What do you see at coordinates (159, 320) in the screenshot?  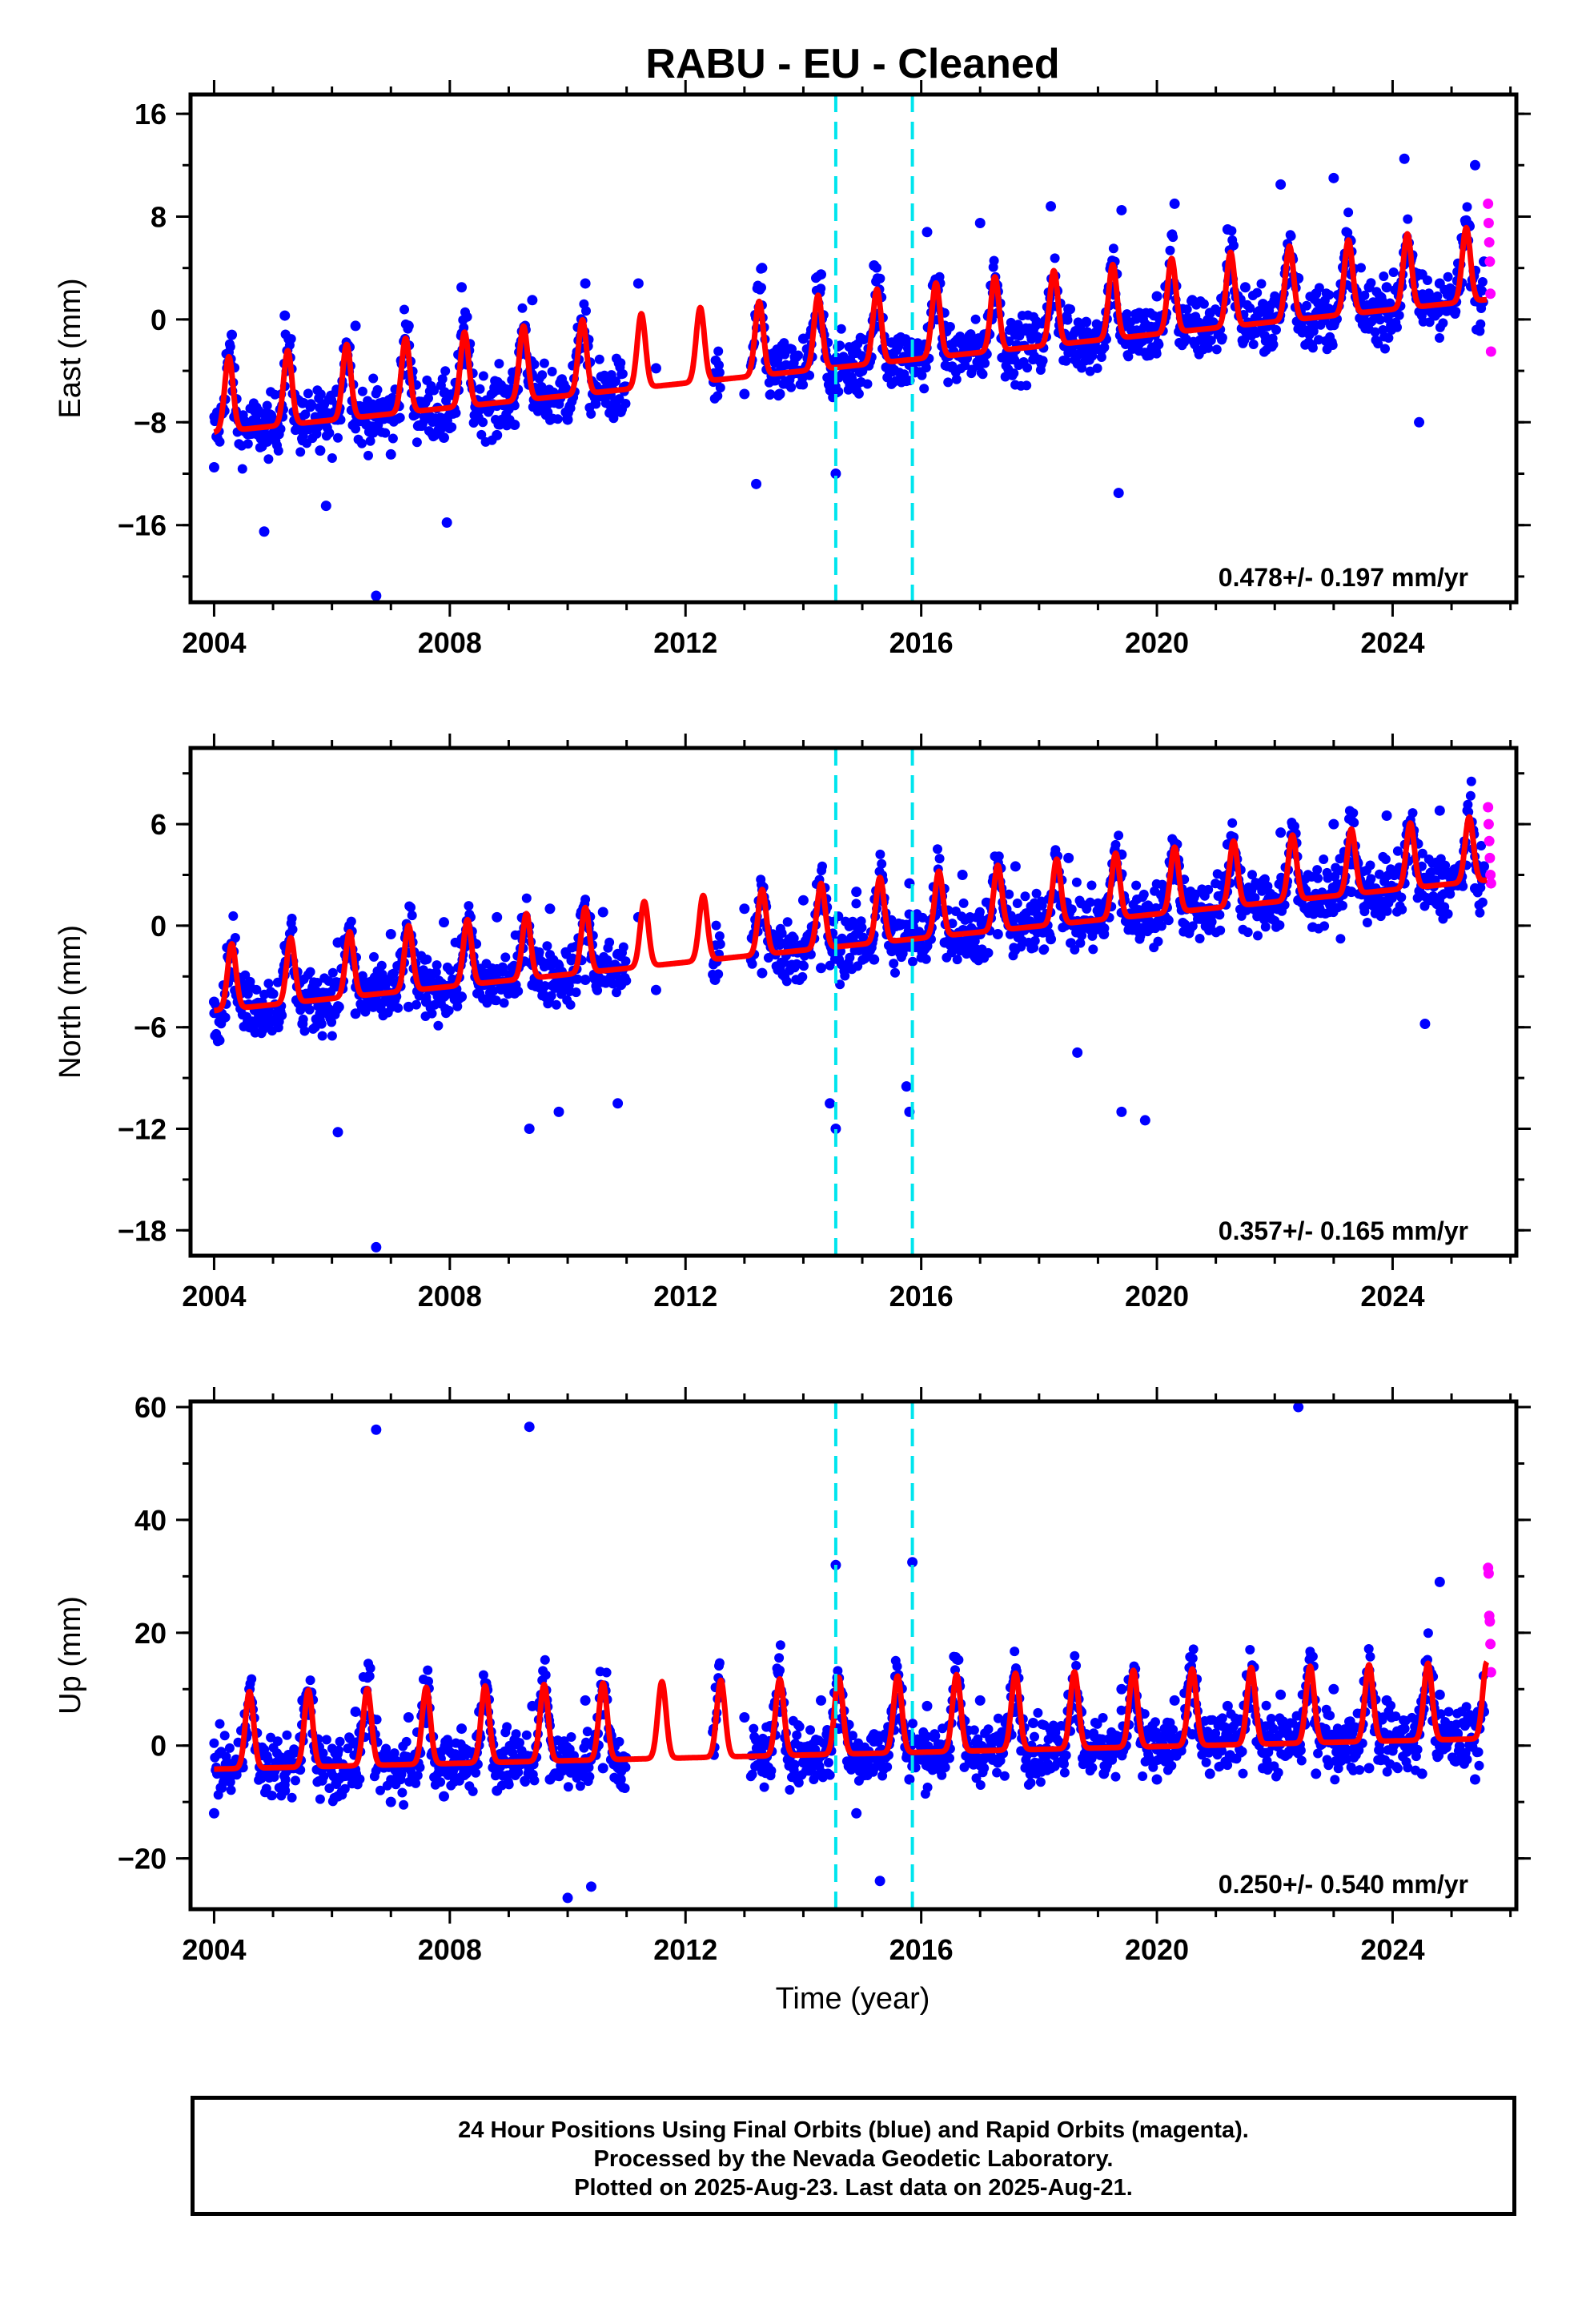 I see `y-tick-label: 0` at bounding box center [159, 320].